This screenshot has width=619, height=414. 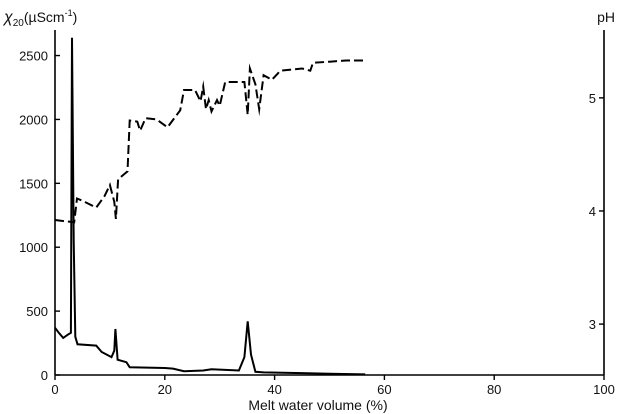 What do you see at coordinates (44, 375) in the screenshot?
I see `y-tick-label: 0` at bounding box center [44, 375].